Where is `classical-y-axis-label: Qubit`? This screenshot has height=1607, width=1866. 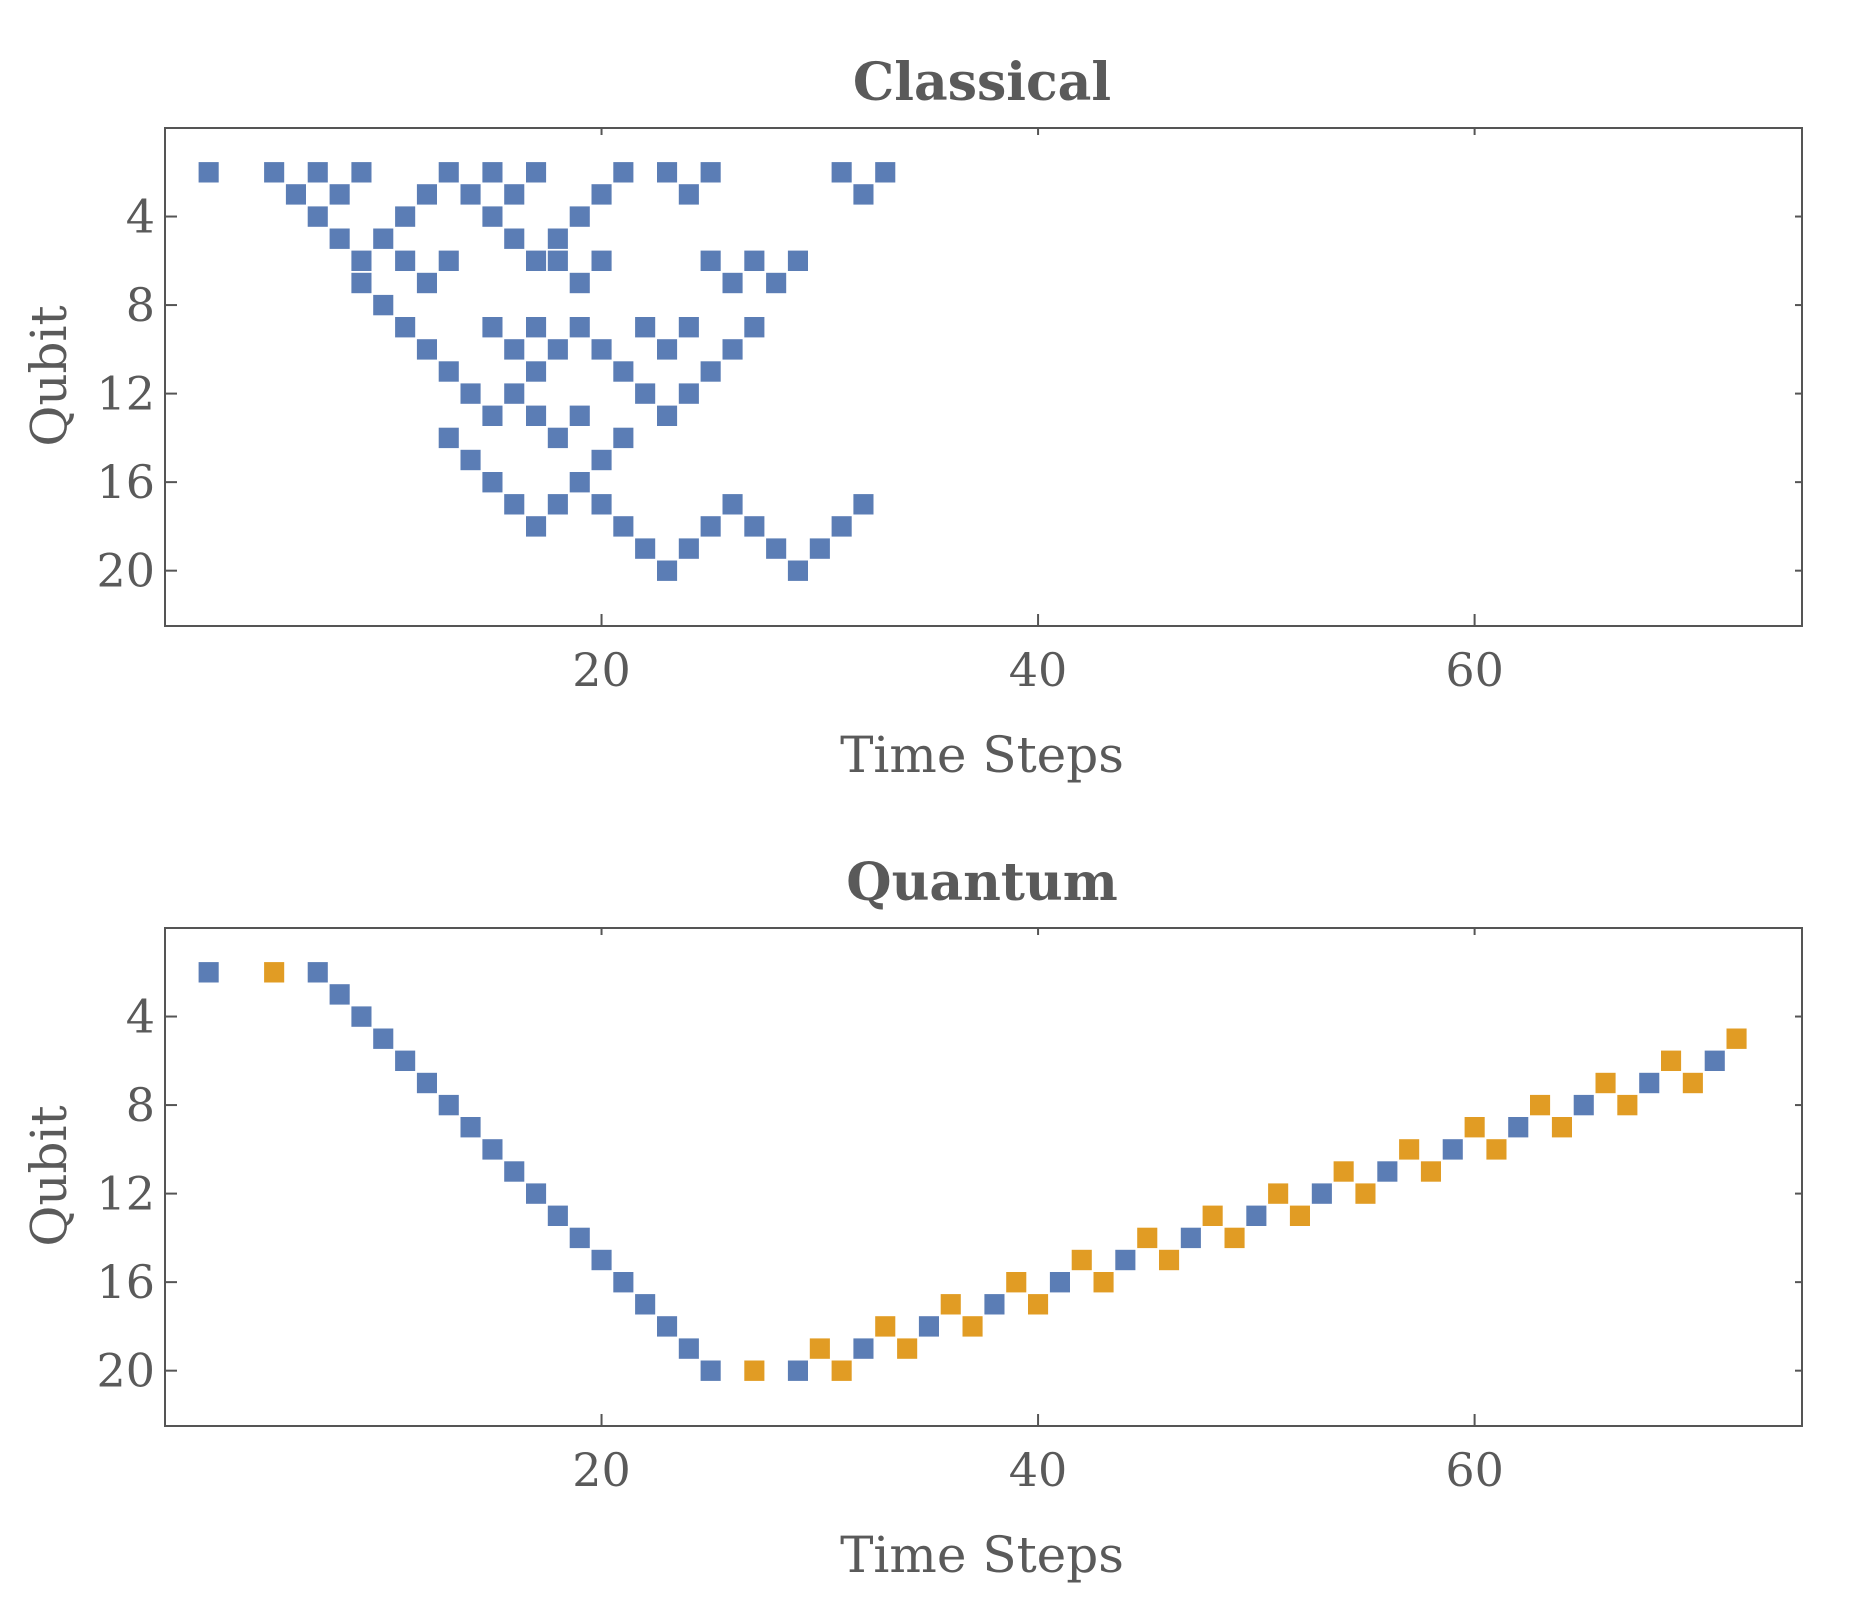 classical-y-axis-label: Qubit is located at coordinates (49, 375).